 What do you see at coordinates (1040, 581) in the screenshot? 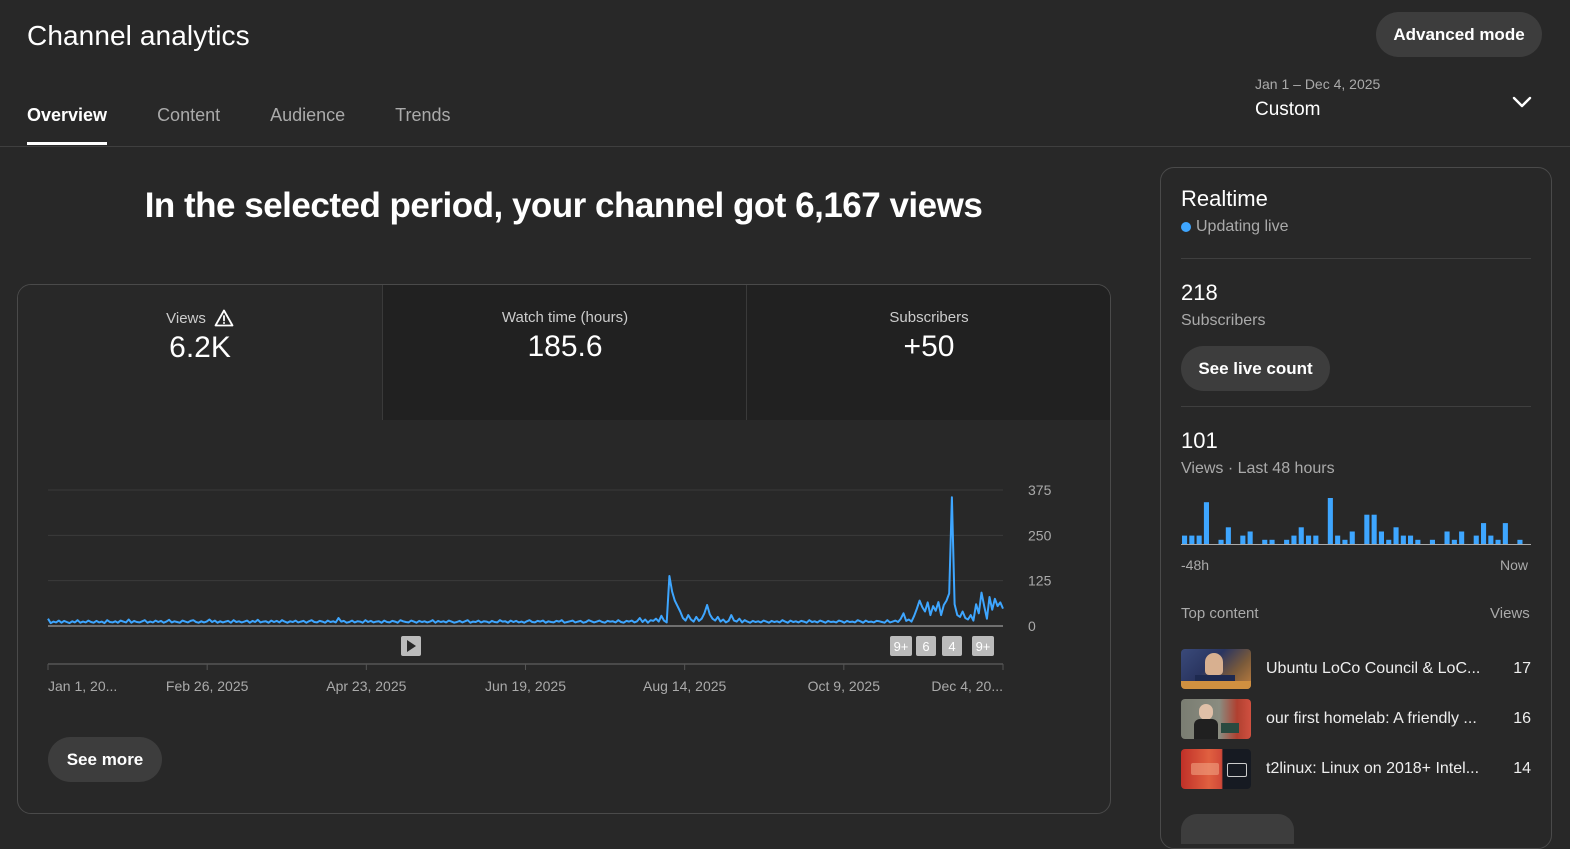
I see `y-tick-label: 125` at bounding box center [1040, 581].